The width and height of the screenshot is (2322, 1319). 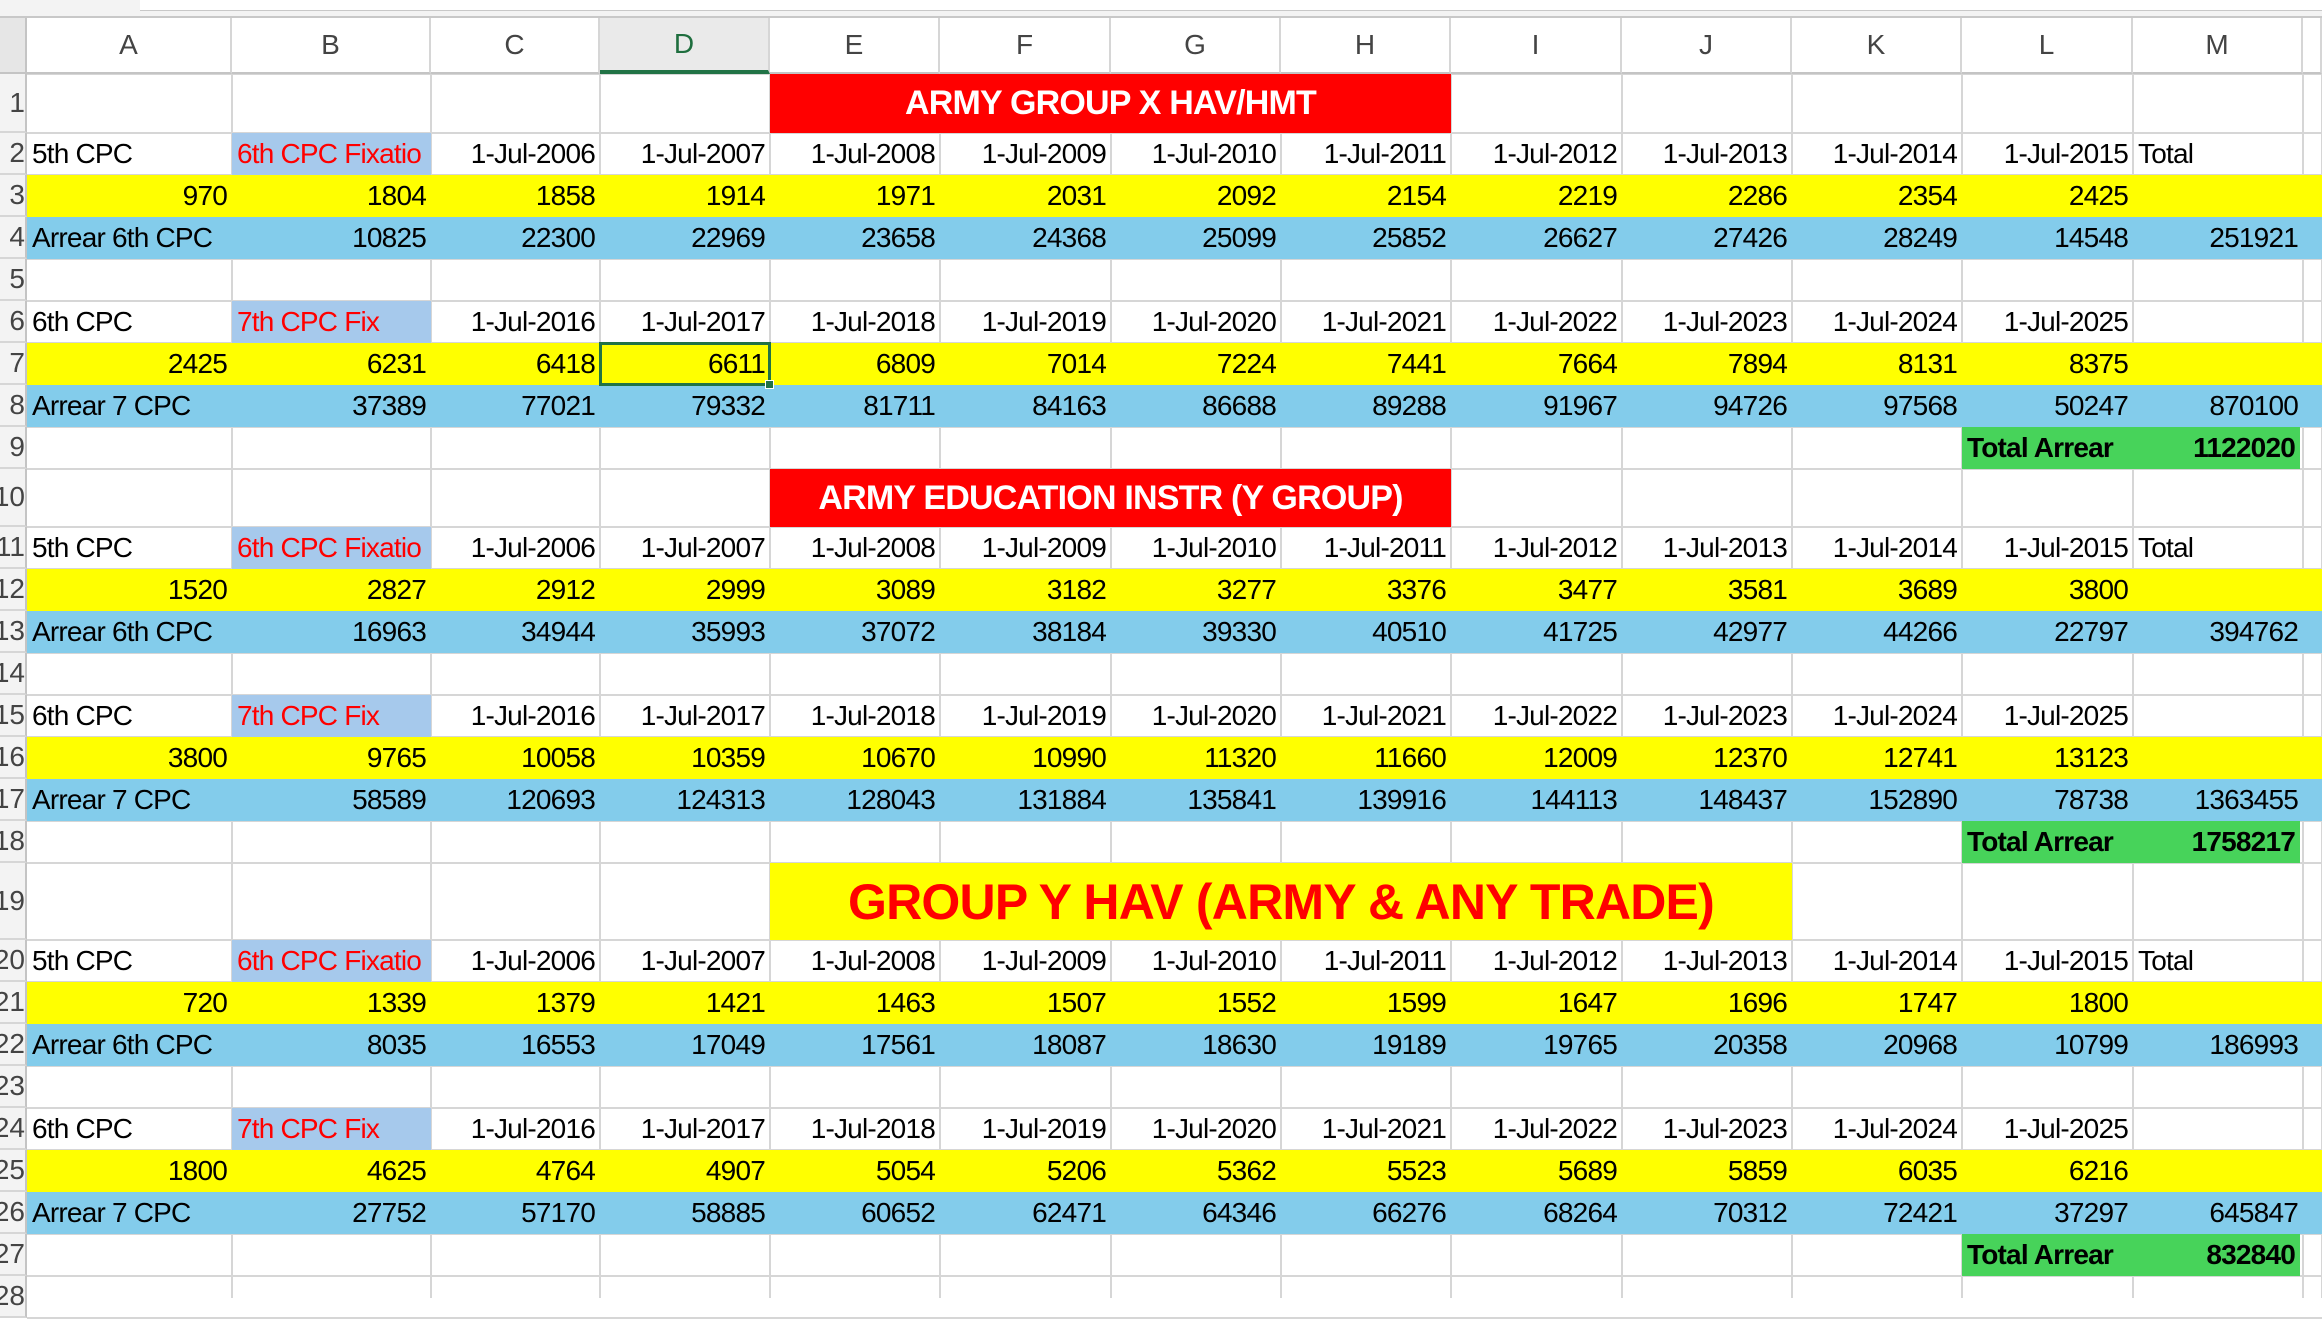 What do you see at coordinates (1076, 1170) in the screenshot?
I see `pay-7th-cpc-F25: 5206` at bounding box center [1076, 1170].